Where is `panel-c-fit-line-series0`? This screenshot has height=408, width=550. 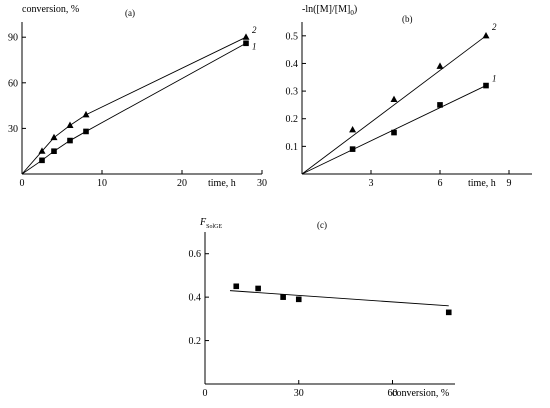
panel-c-fit-line-series0 is located at coordinates (339, 298).